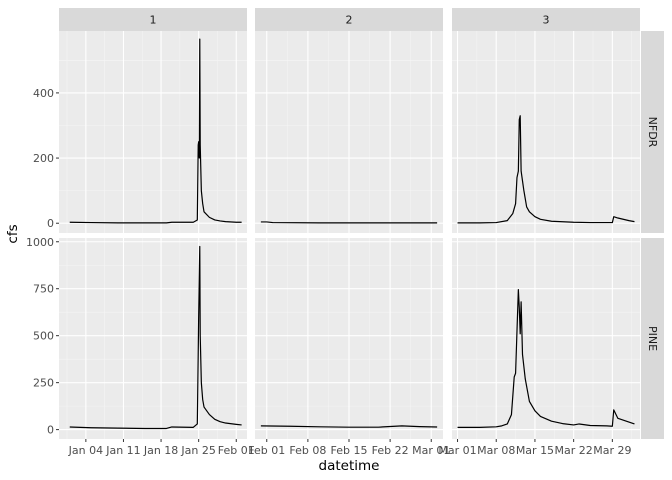 The height and width of the screenshot is (480, 672). What do you see at coordinates (43, 289) in the screenshot?
I see `y-tick-label: 750` at bounding box center [43, 289].